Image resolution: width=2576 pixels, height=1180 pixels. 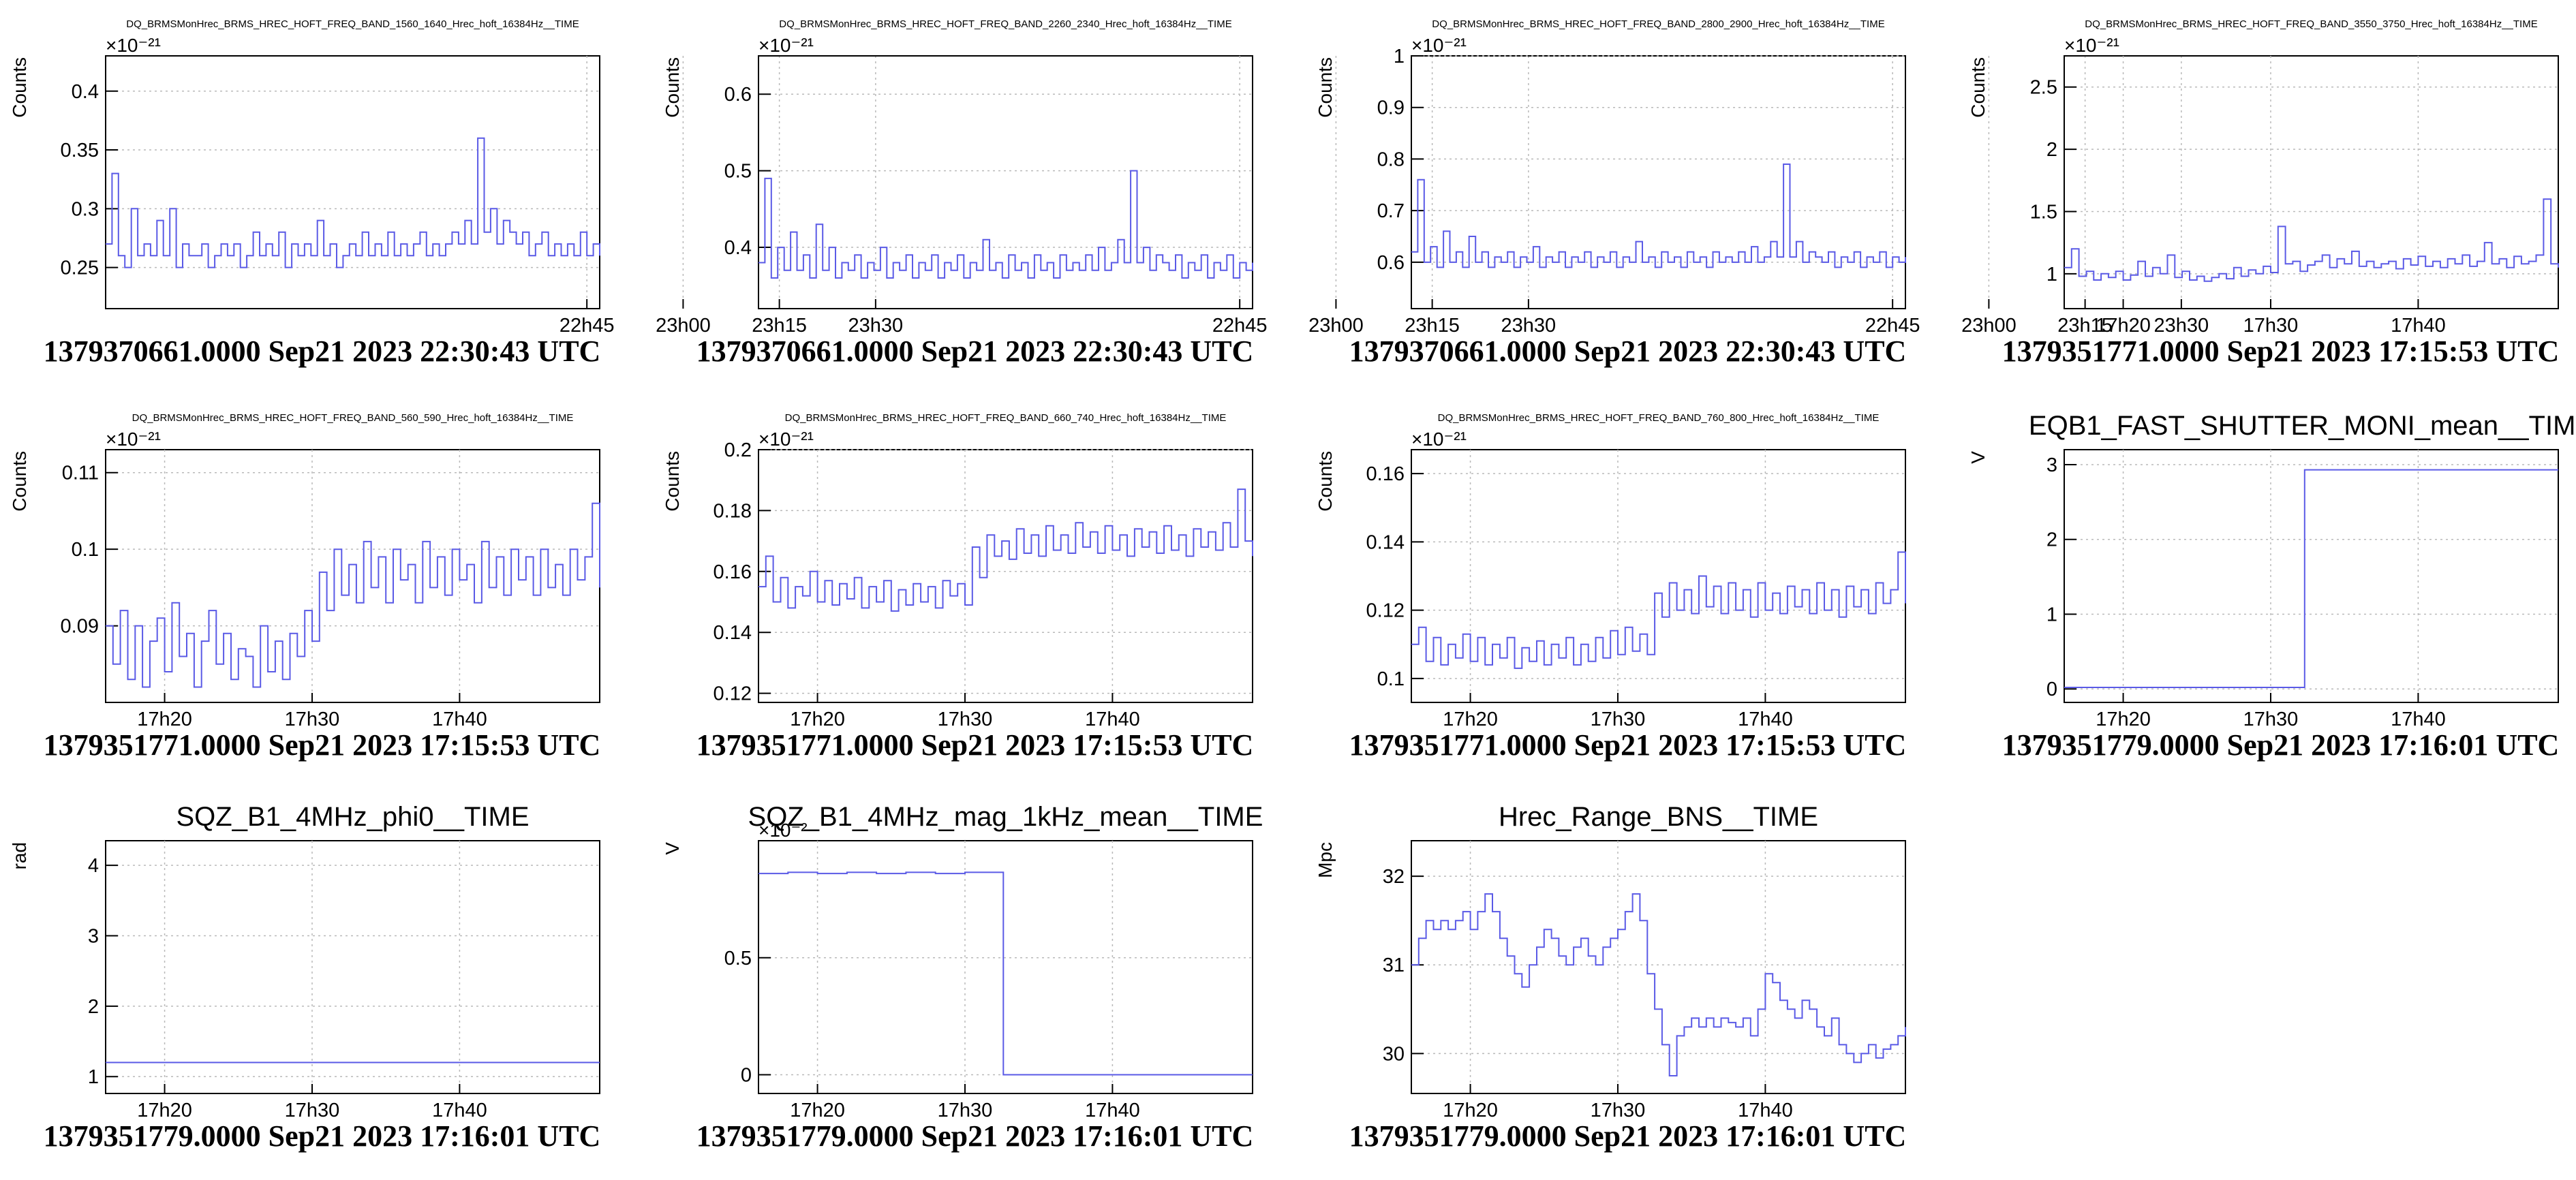 I want to click on y-tick-label: 0.35, so click(x=80, y=150).